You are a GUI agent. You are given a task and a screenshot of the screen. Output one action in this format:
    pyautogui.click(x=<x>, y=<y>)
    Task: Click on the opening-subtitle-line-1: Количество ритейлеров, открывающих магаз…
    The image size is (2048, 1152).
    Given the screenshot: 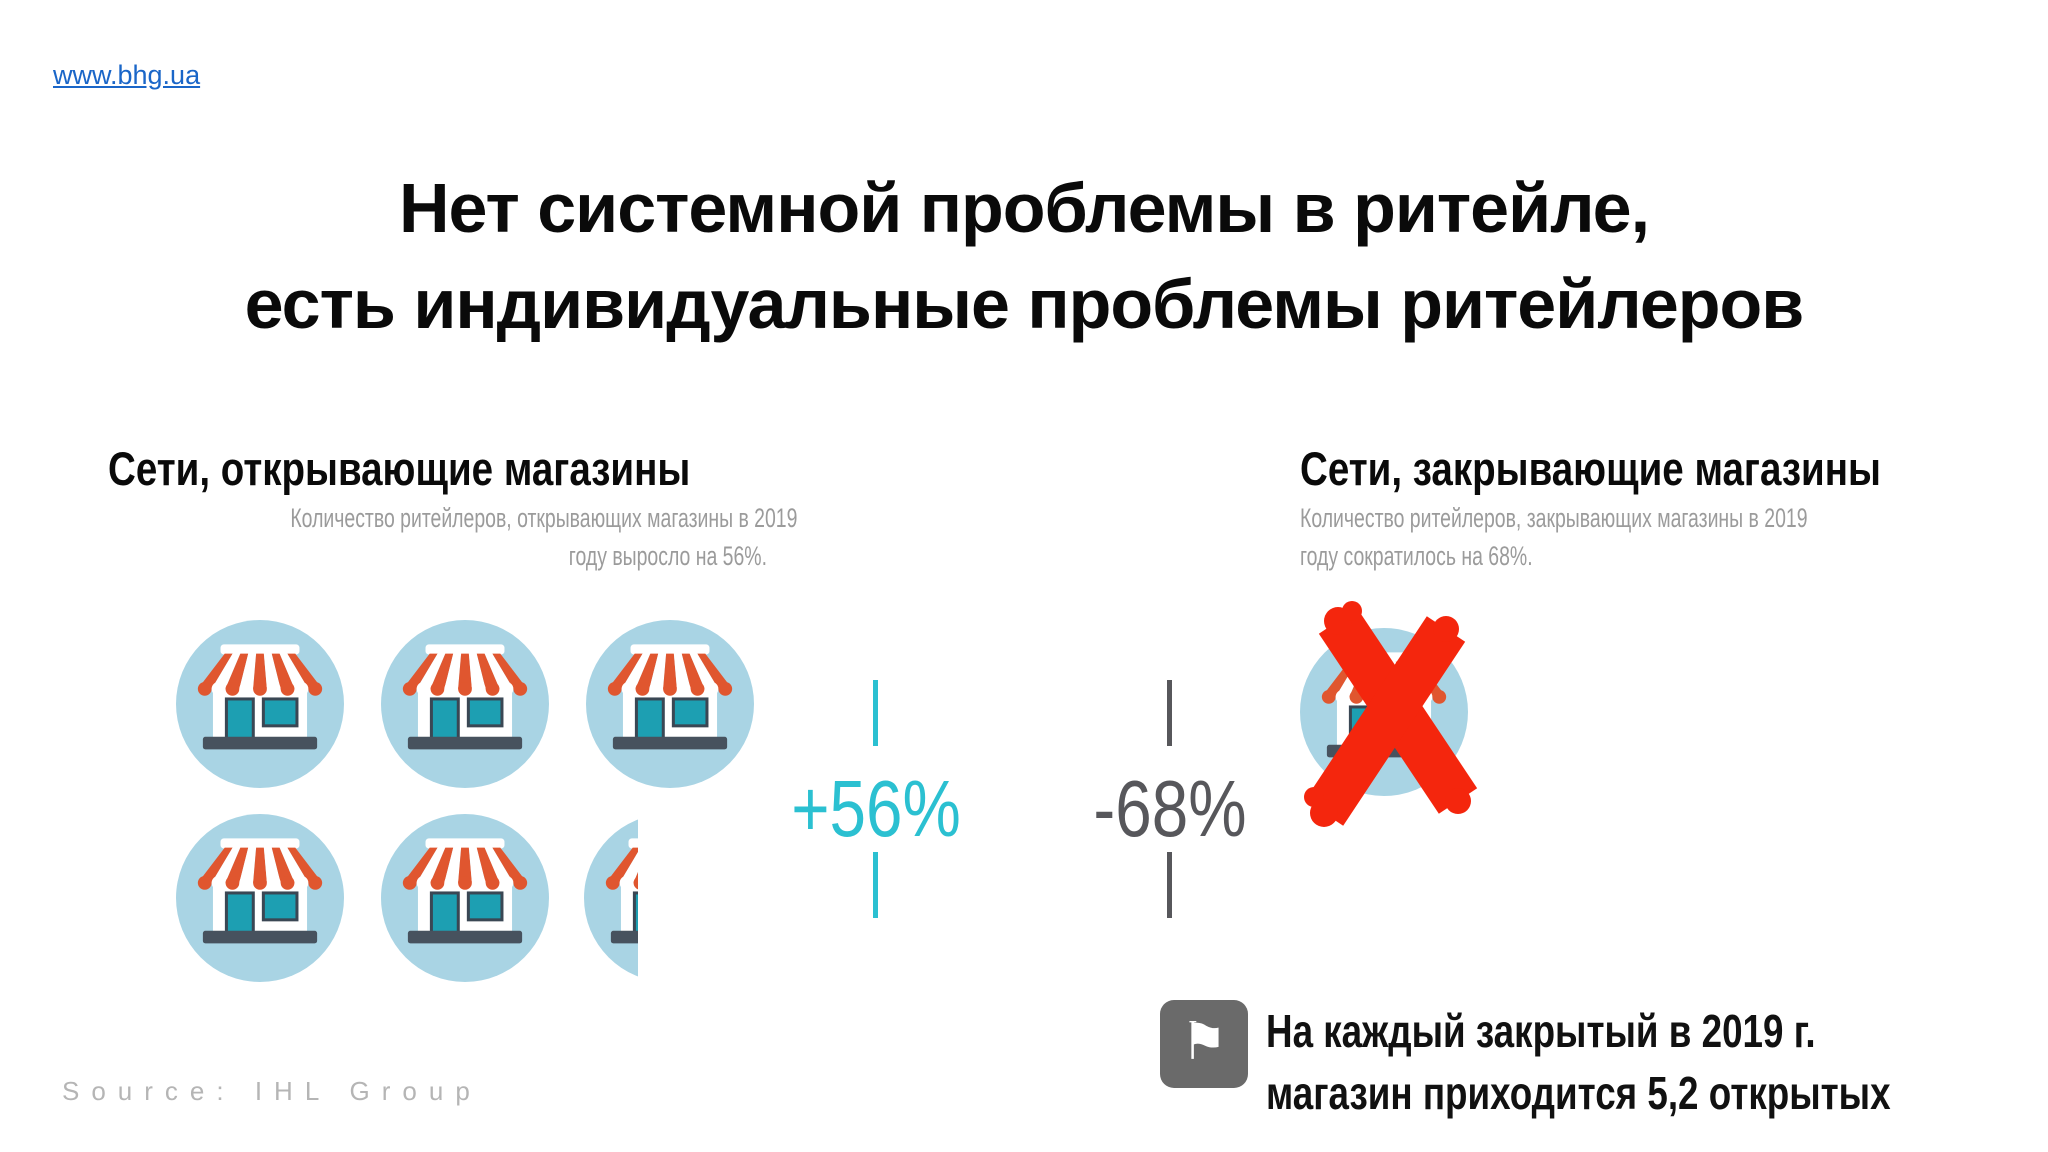 What is the action you would take?
    pyautogui.click(x=544, y=518)
    